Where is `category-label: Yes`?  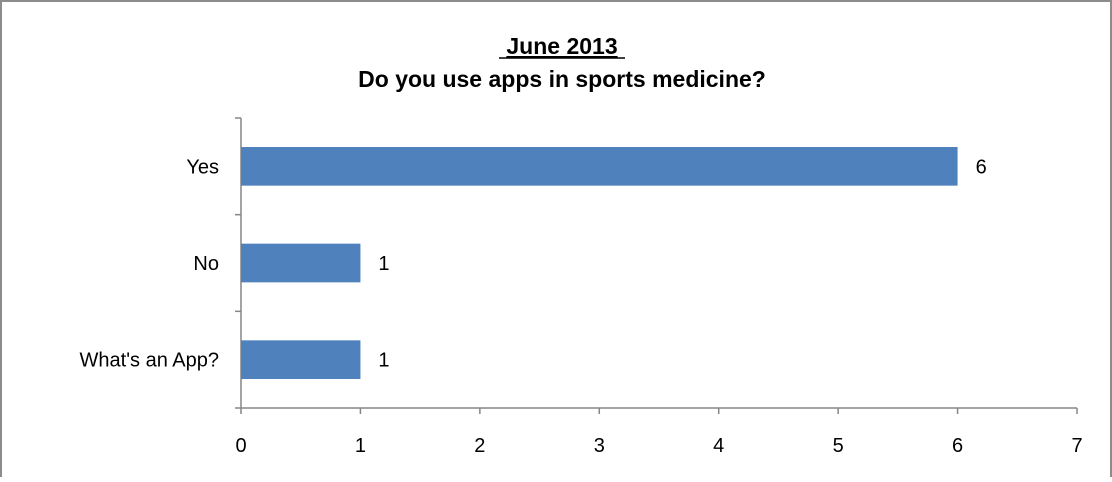
category-label: Yes is located at coordinates (202, 167).